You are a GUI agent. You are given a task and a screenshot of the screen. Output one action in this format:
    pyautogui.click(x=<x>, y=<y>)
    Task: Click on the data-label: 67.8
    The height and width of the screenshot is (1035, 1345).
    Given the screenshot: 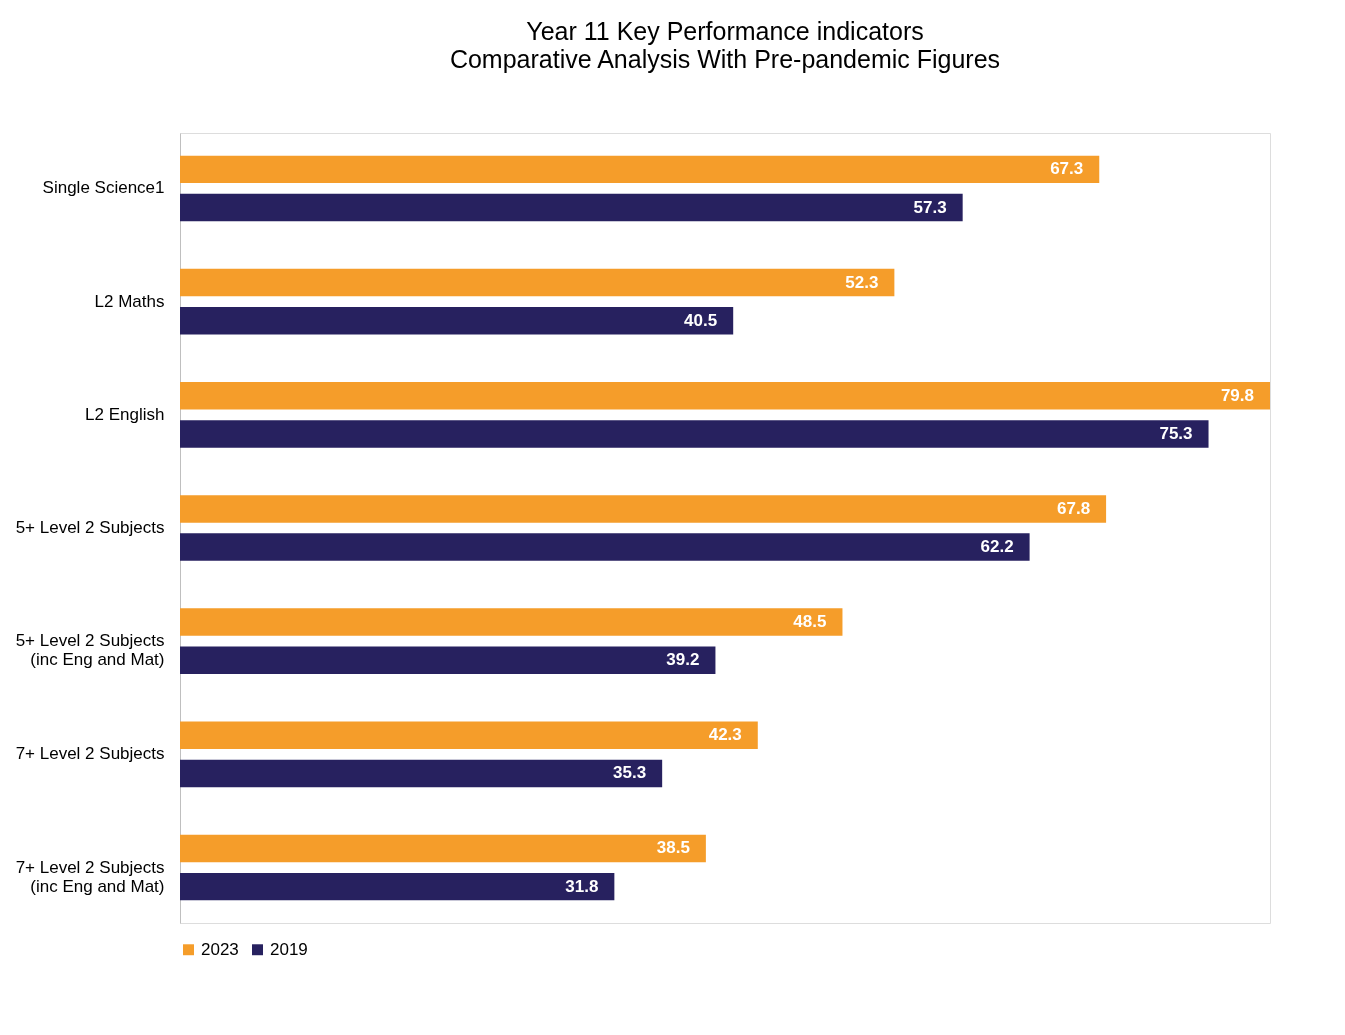 What is the action you would take?
    pyautogui.click(x=1074, y=508)
    